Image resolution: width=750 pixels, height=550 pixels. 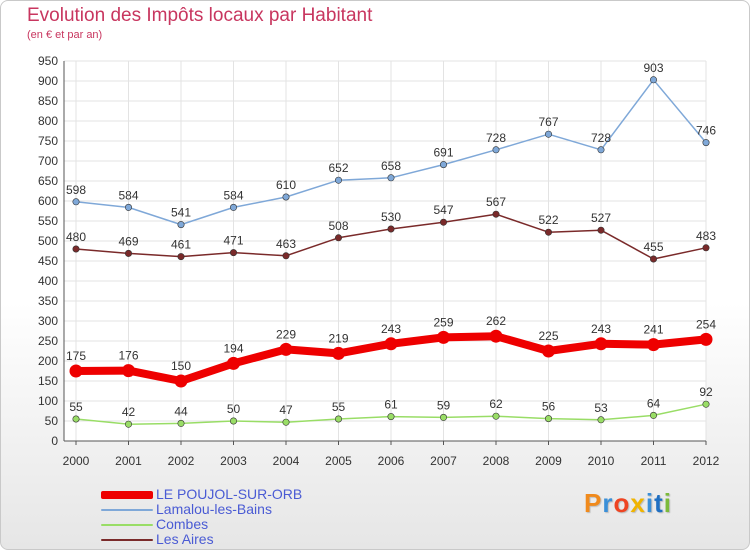 What do you see at coordinates (638, 503) in the screenshot?
I see `logo-letter: x` at bounding box center [638, 503].